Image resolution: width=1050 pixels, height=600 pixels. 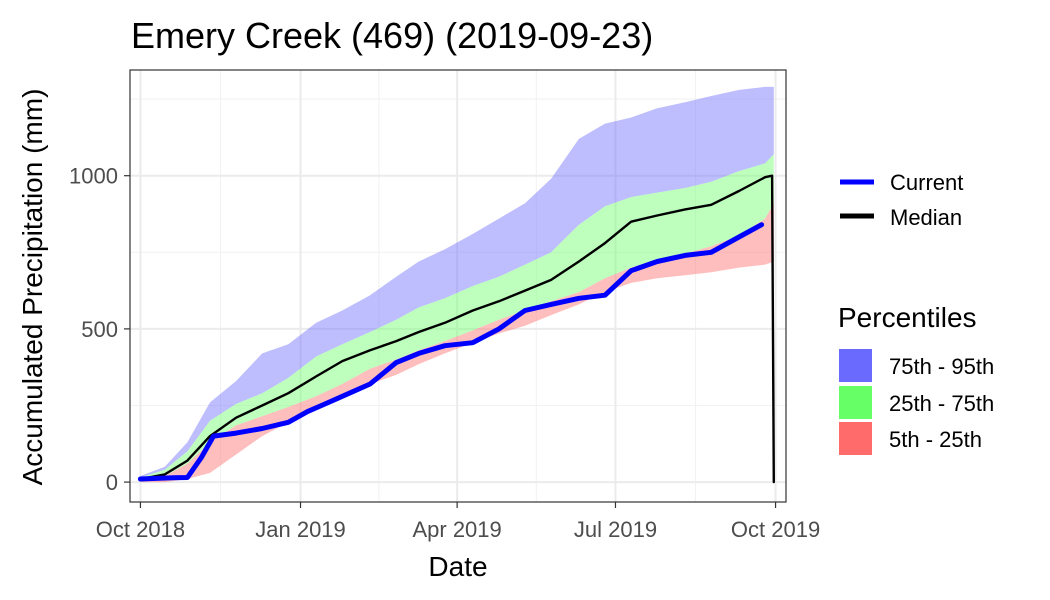 I want to click on y-tick-label: 1000, so click(x=93, y=176).